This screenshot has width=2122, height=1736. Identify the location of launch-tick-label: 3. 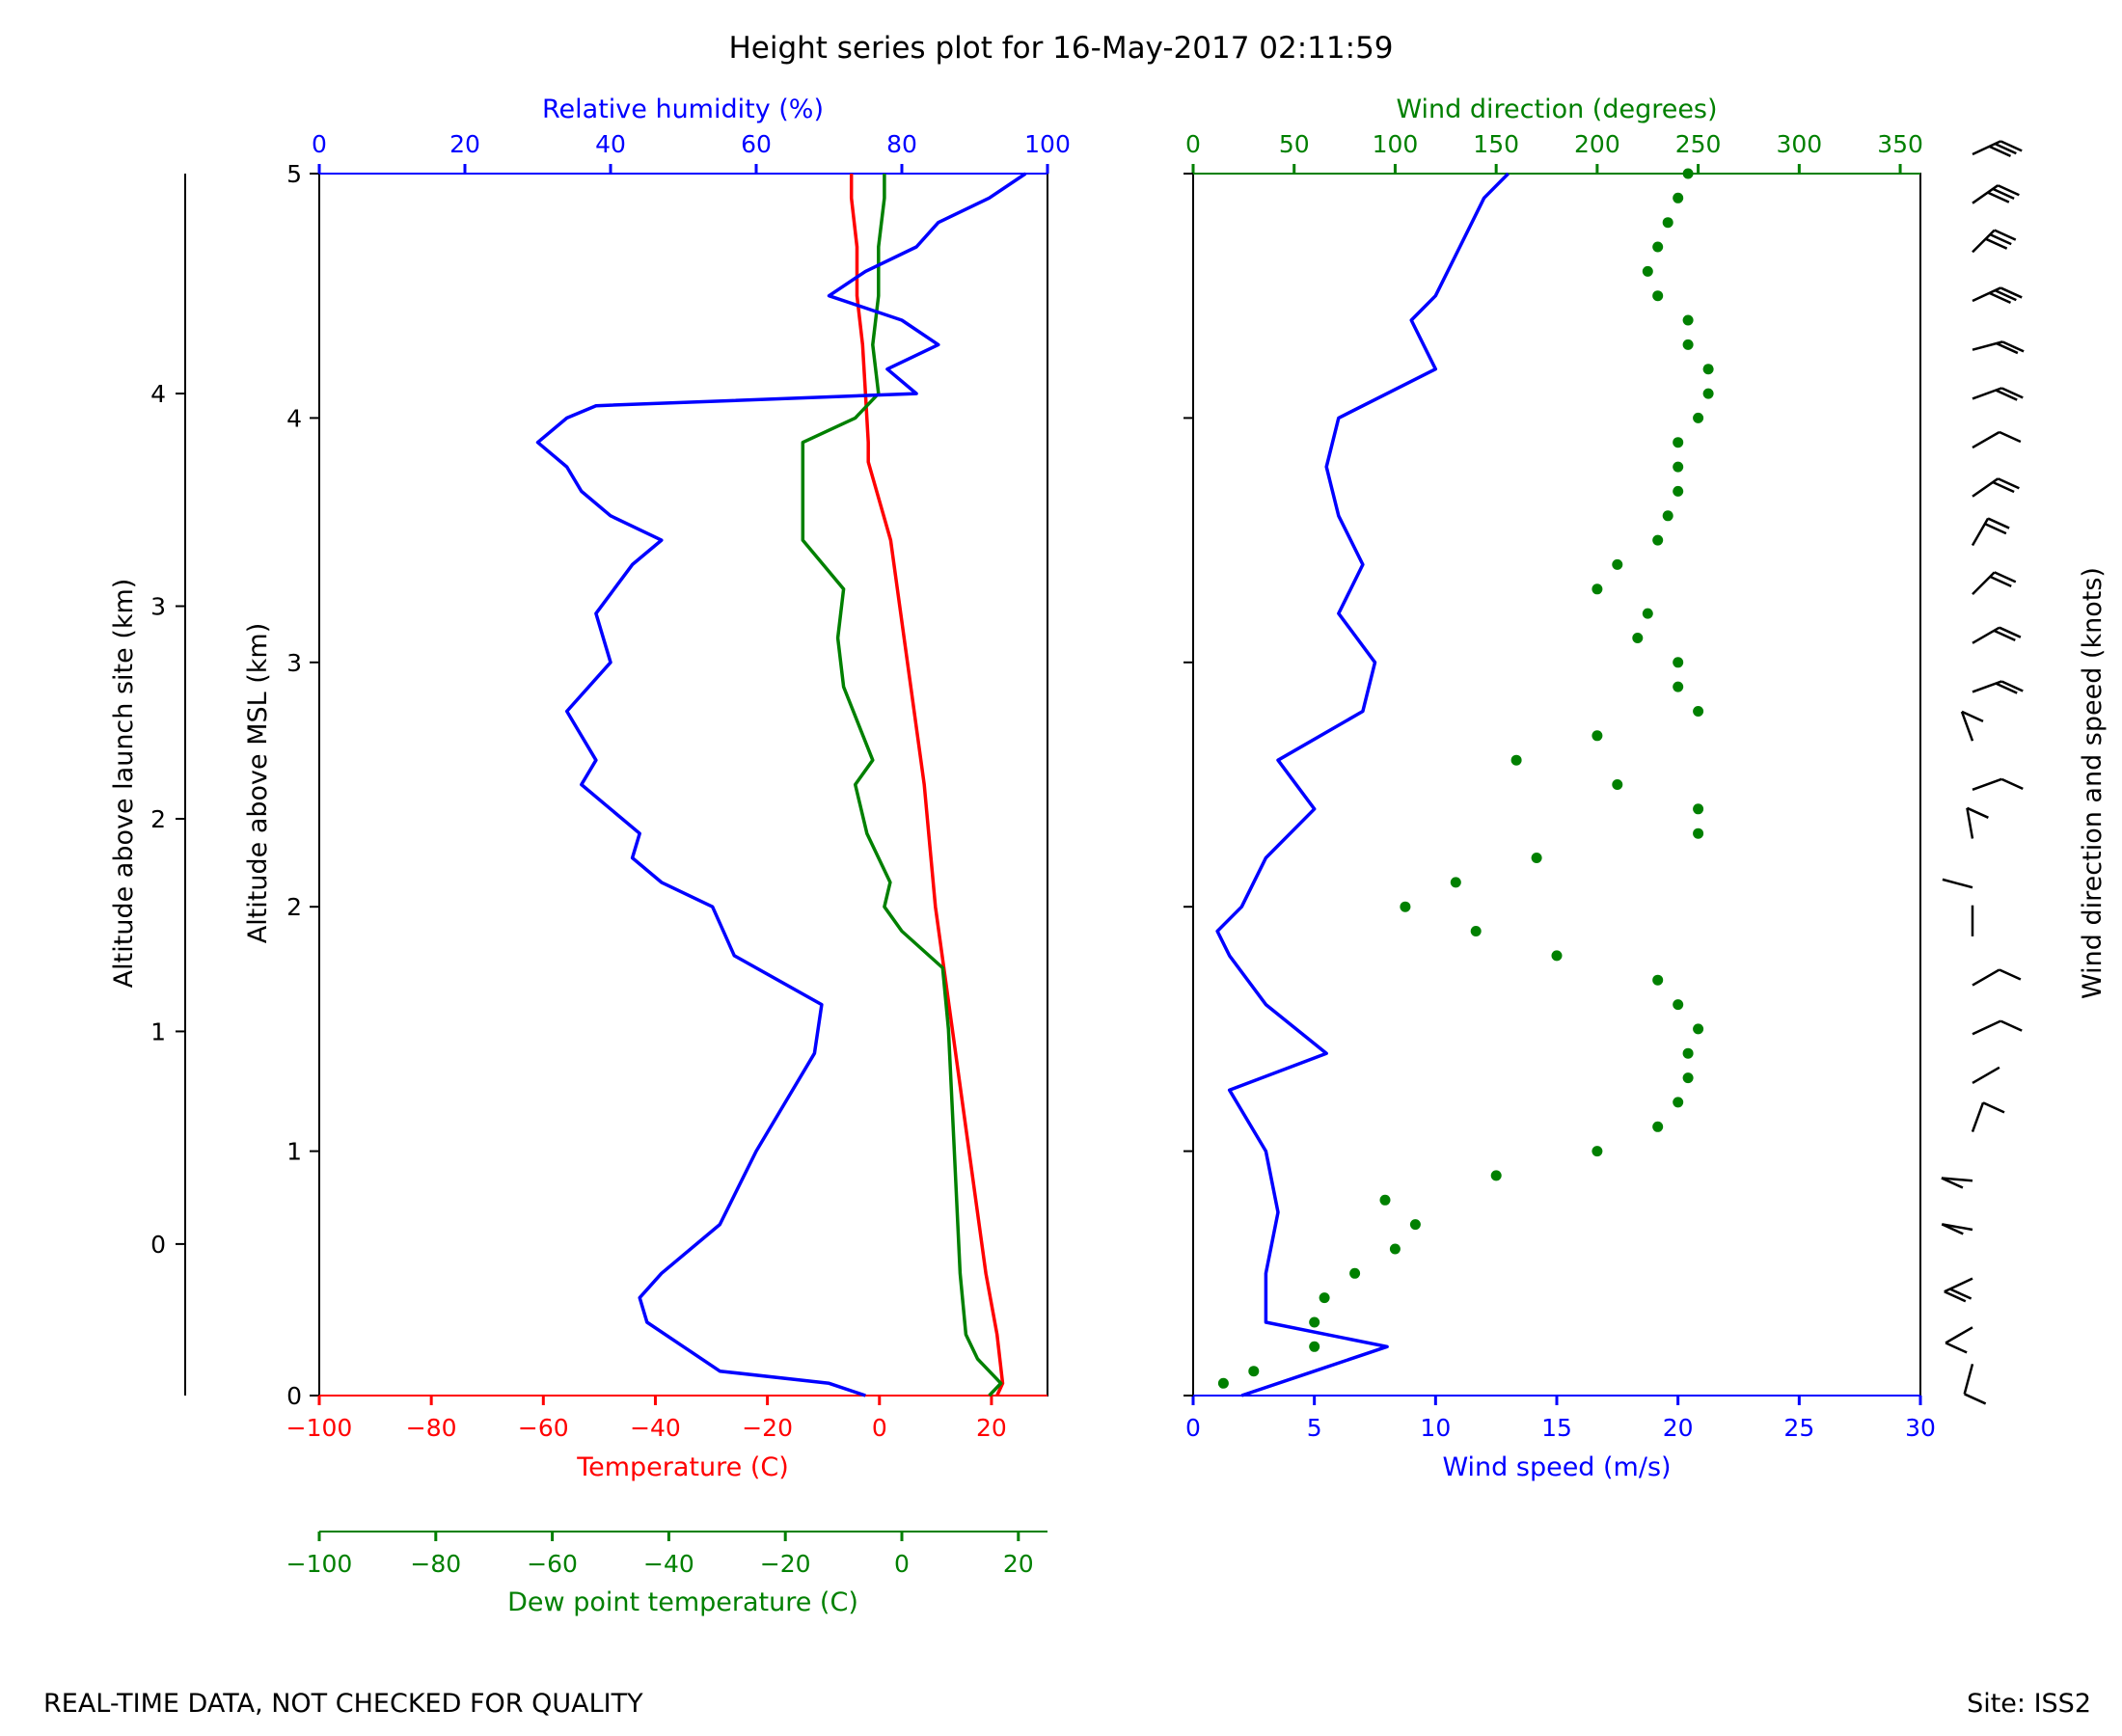
(158, 607).